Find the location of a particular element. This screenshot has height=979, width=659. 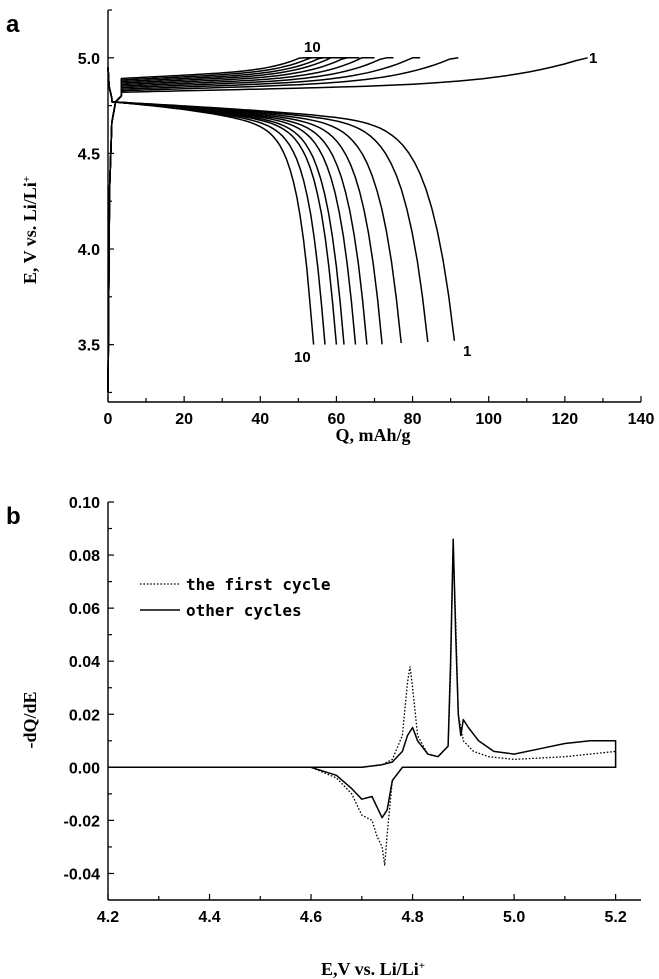

panel-b-x-axis-title: E,V vs. Li/Li+ is located at coordinates (373, 969).